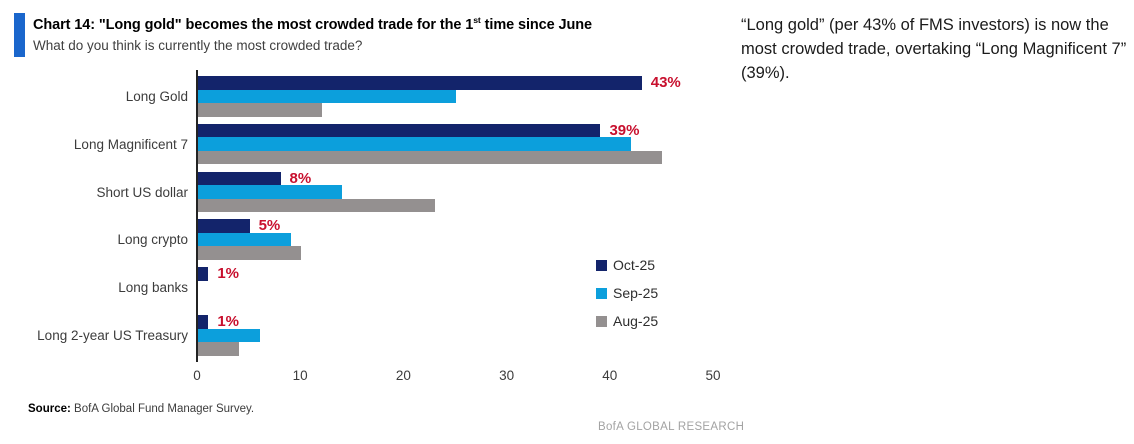 The width and height of the screenshot is (1134, 444). Describe the element at coordinates (665, 82) in the screenshot. I see `bar-value-label: 43%` at that location.